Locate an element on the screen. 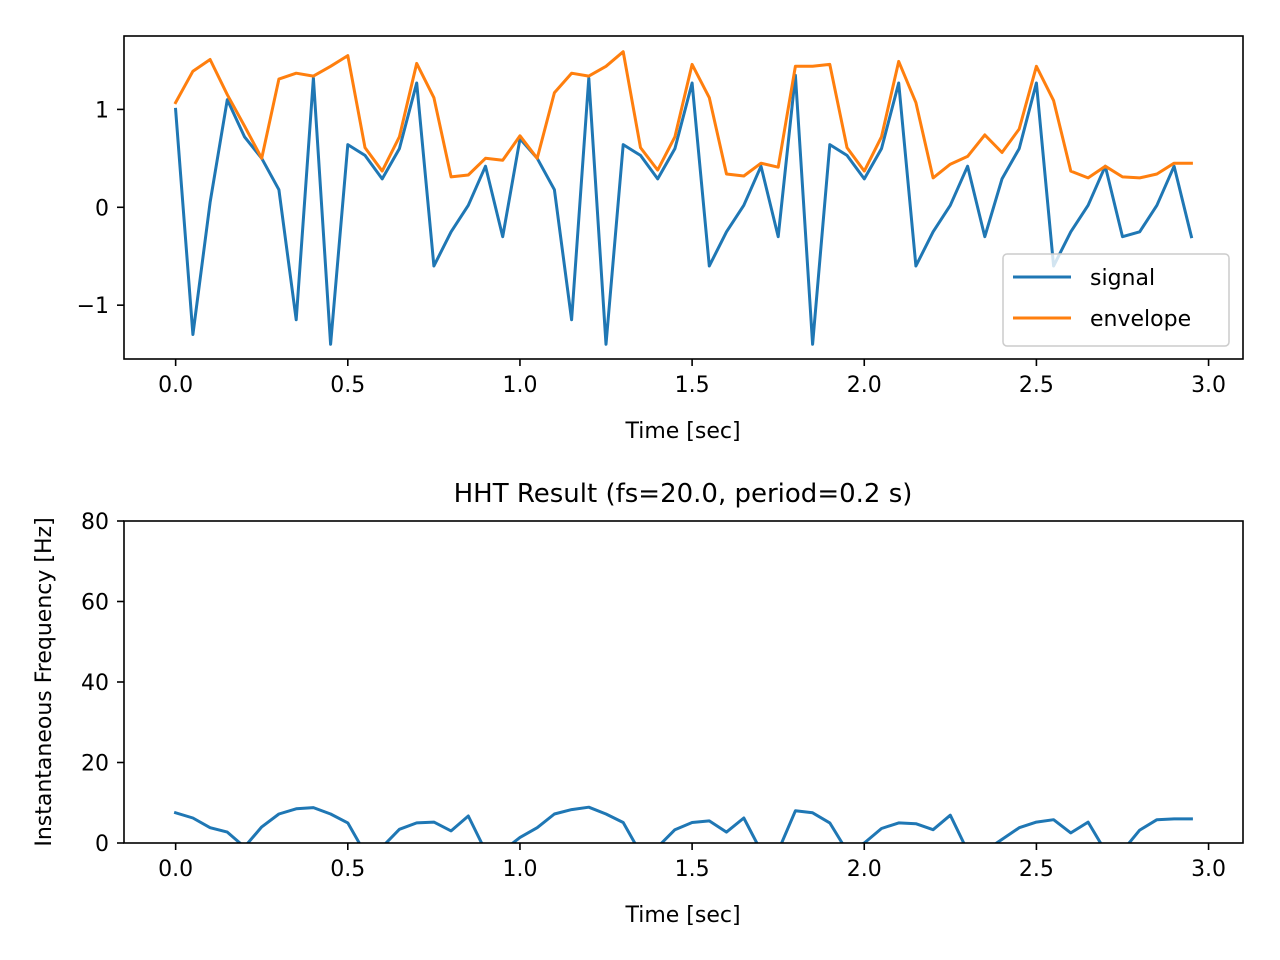 The width and height of the screenshot is (1280, 960). bottom-y-axis: 0 20 40 60 80 is located at coordinates (102, 683).